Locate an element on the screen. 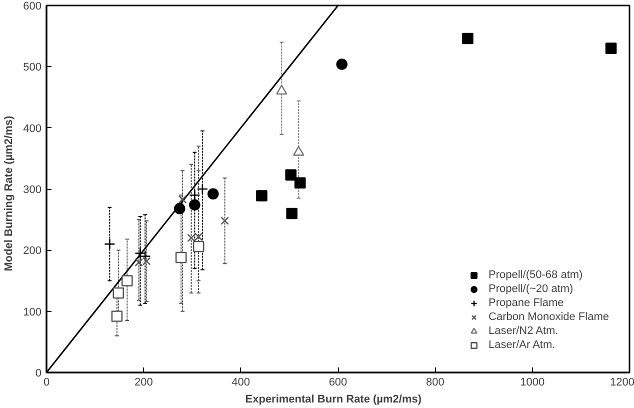 The width and height of the screenshot is (634, 408). x-axis-title: Experimental Burn Rate (µm2/ms) is located at coordinates (333, 400).